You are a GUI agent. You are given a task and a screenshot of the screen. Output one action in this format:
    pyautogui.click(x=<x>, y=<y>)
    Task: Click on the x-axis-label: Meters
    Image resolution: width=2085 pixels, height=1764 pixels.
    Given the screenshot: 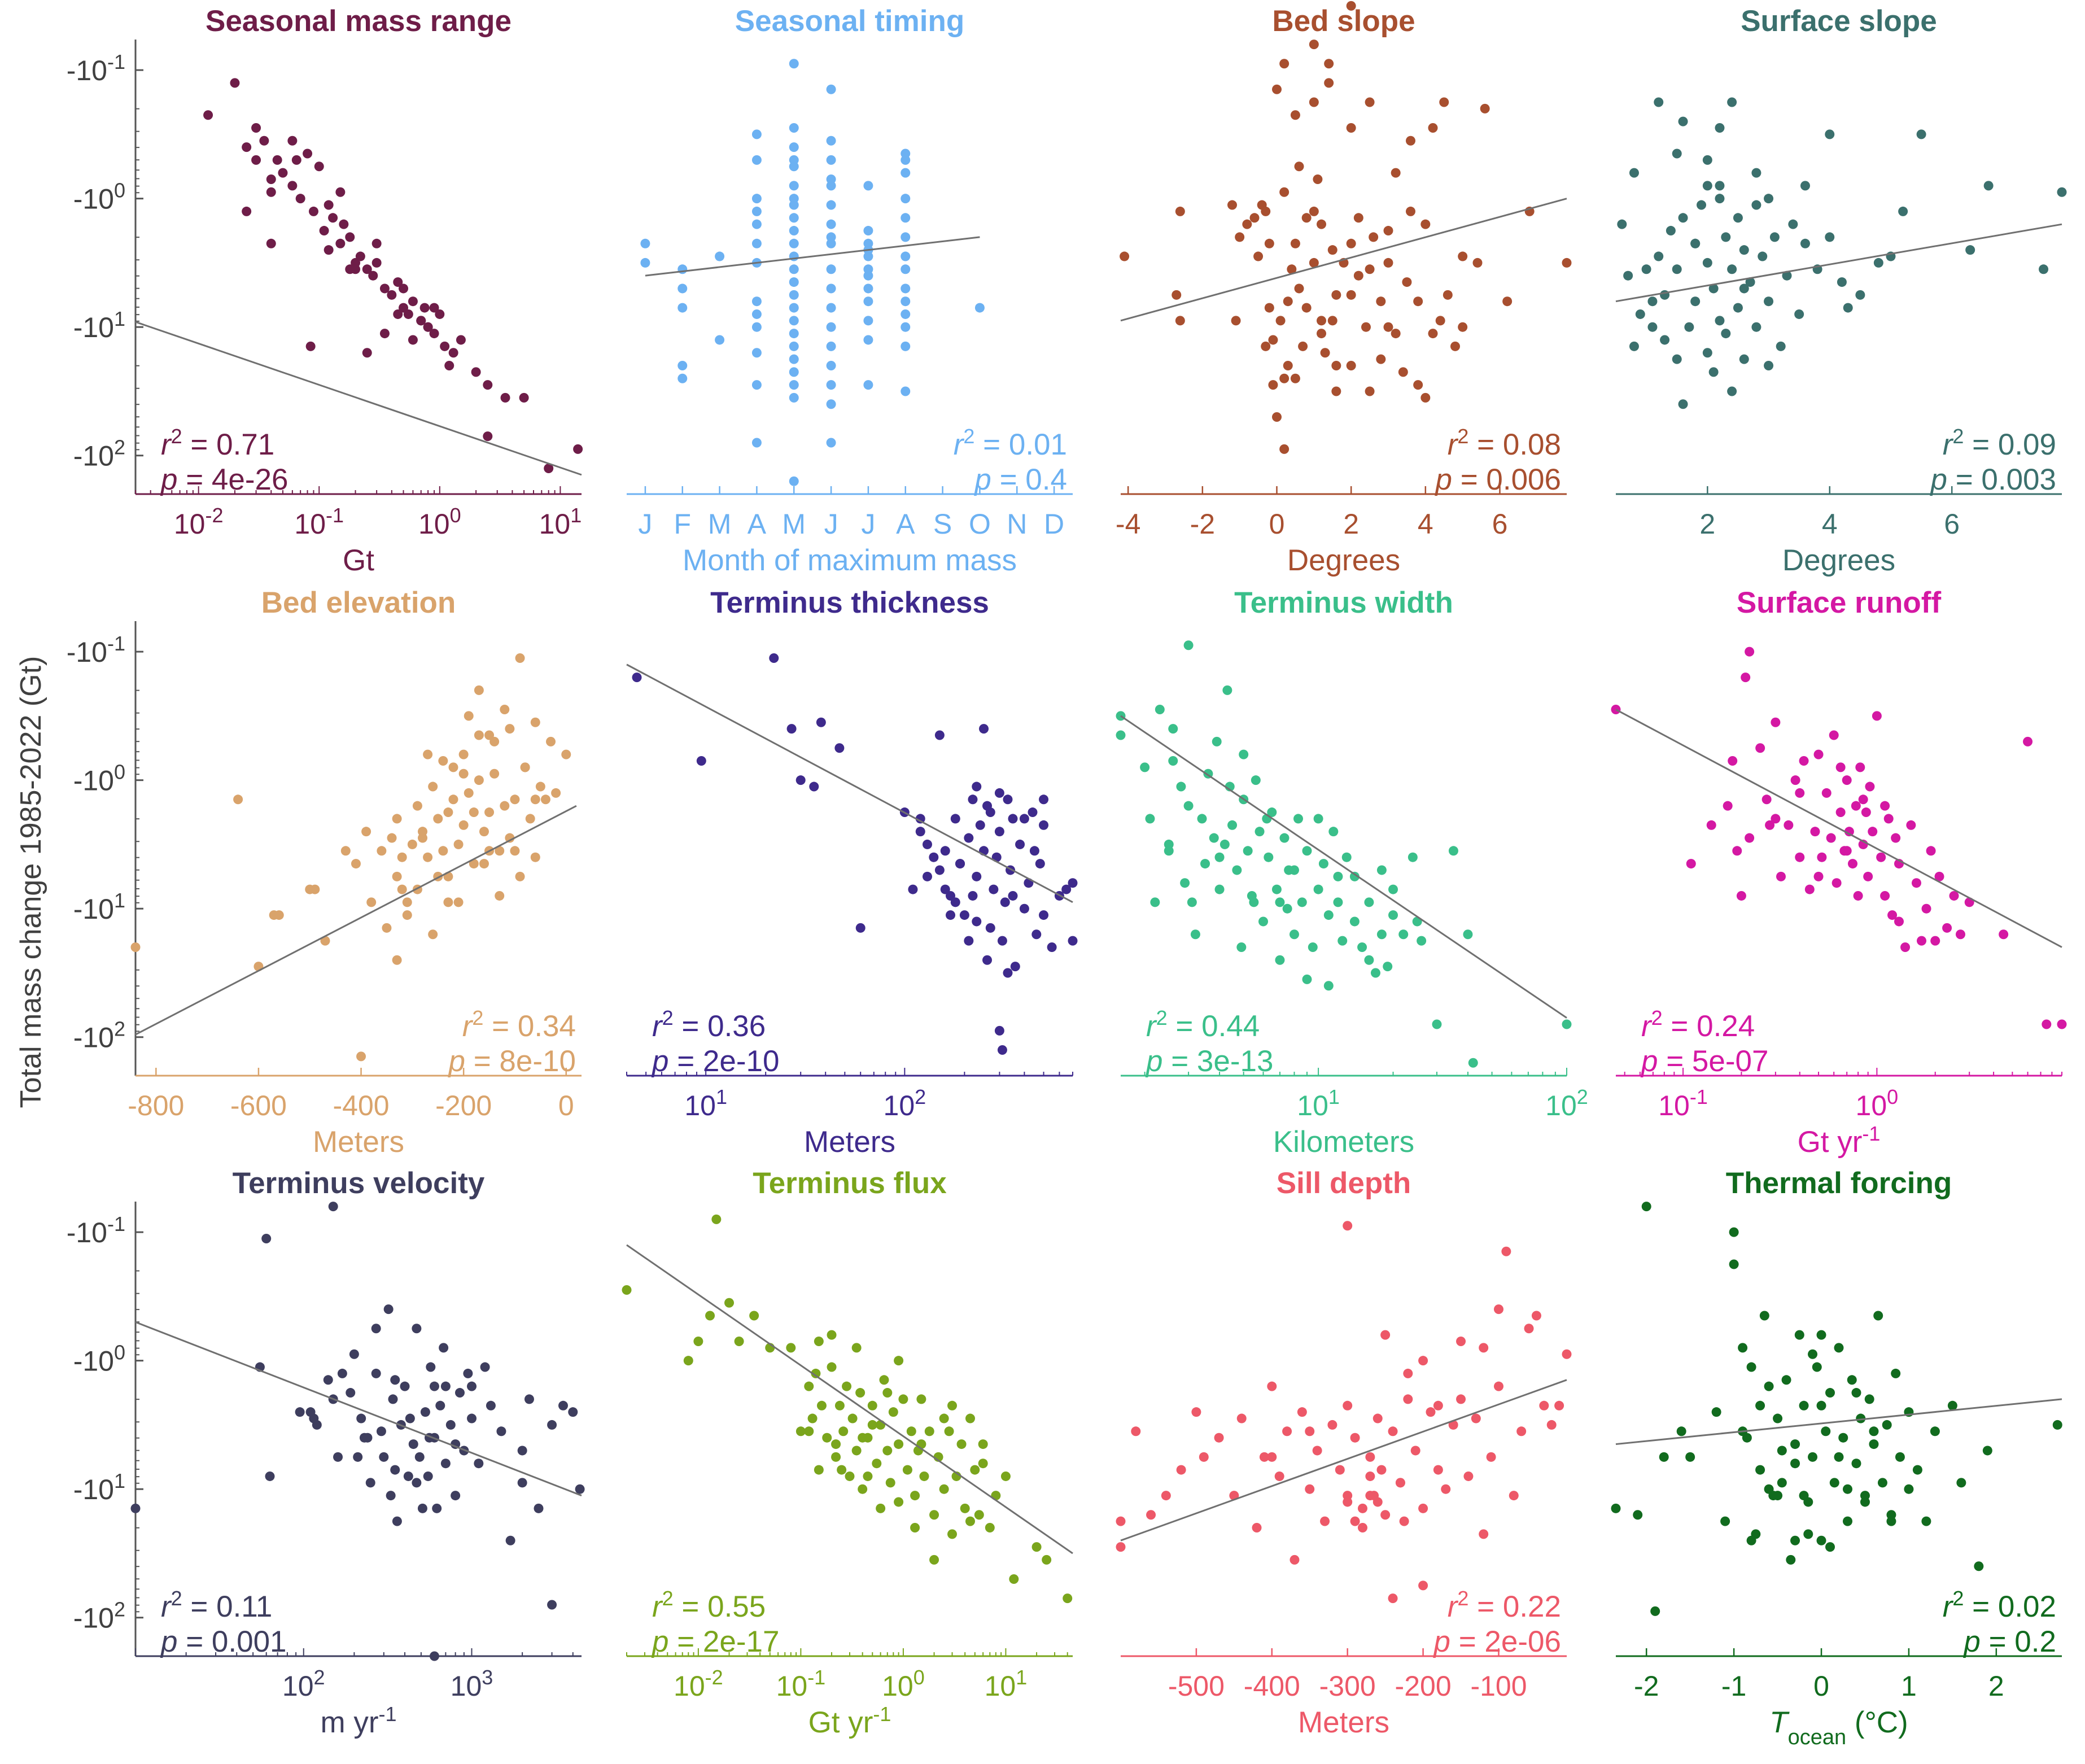 What is the action you would take?
    pyautogui.click(x=359, y=1142)
    